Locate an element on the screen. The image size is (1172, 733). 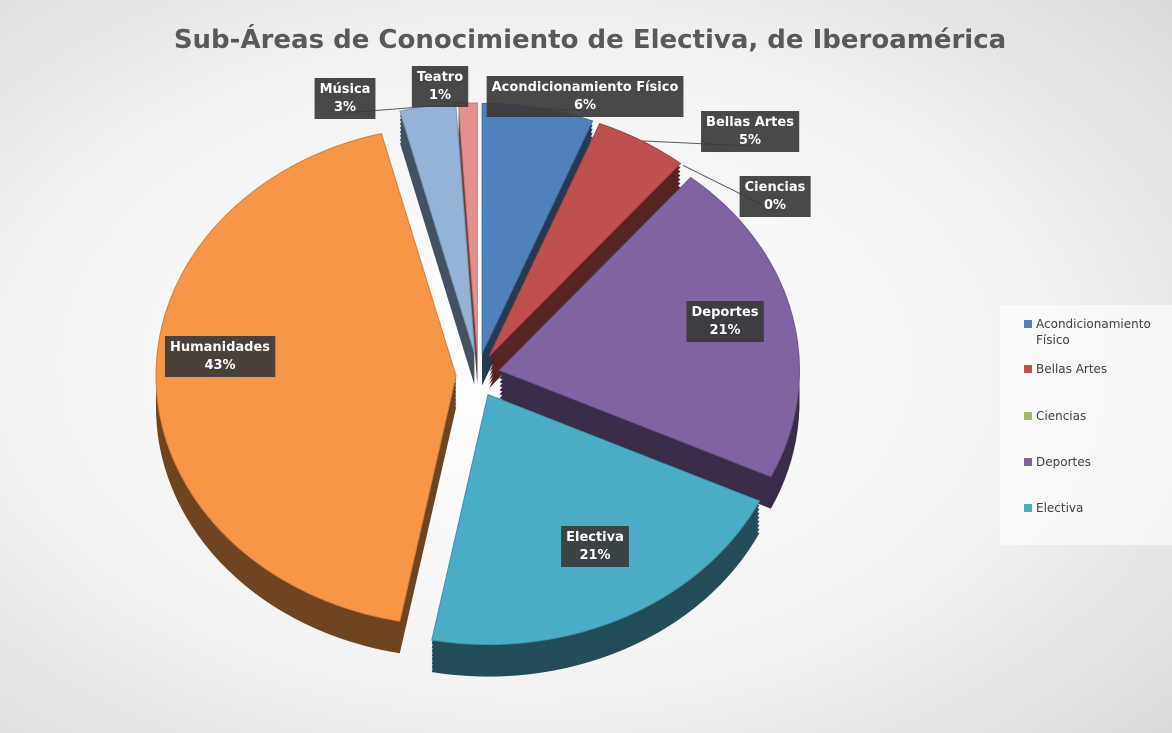
data-label: Bellas Artes 5% is located at coordinates (750, 131).